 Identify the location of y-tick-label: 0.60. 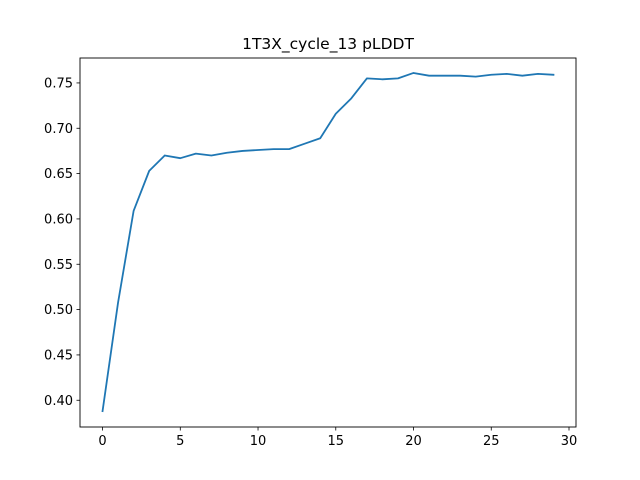
(58, 219).